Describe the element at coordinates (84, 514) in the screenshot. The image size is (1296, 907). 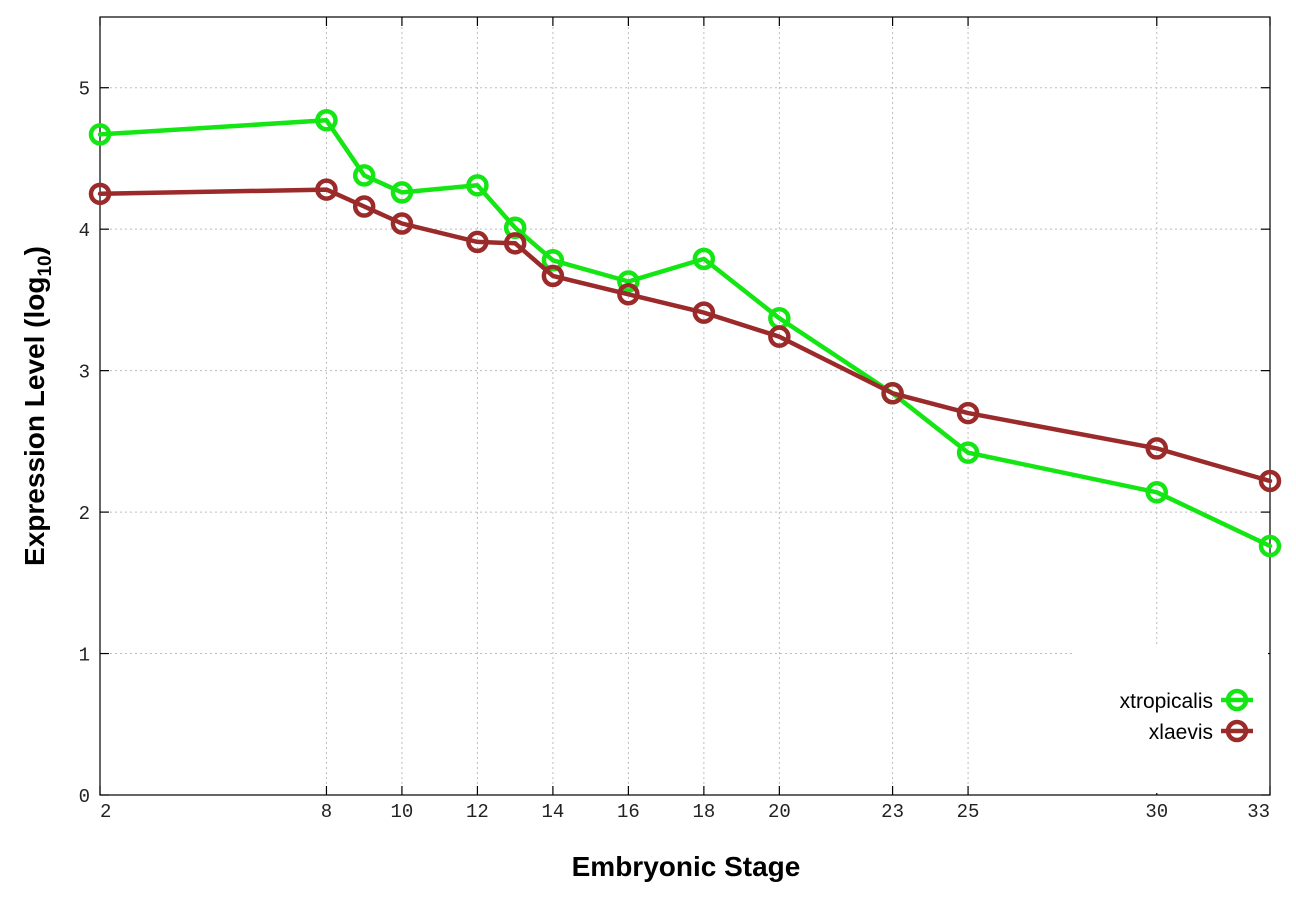
I see `y-tick-label: 2` at that location.